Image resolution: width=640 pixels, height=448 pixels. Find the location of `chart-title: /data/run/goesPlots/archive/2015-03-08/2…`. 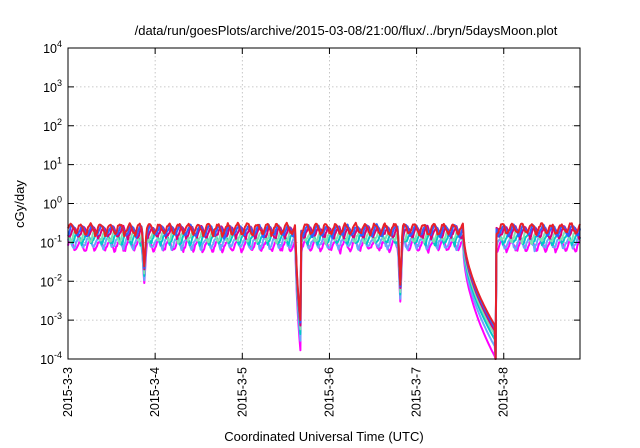

chart-title: /data/run/goesPlots/archive/2015-03-08/2… is located at coordinates (346, 30).